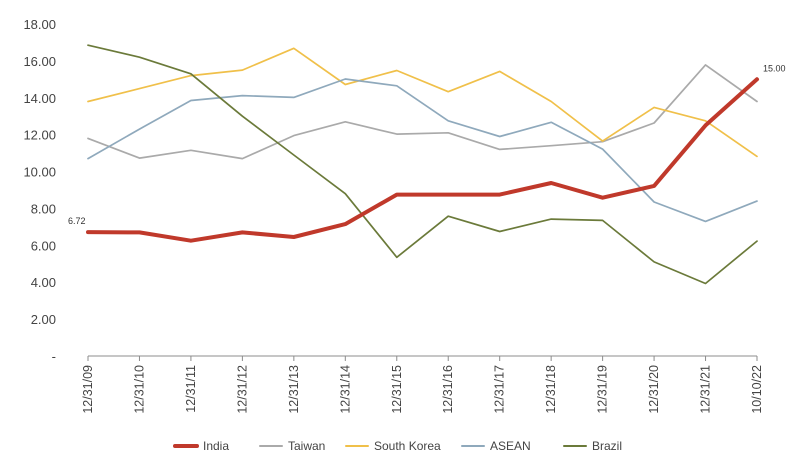 The height and width of the screenshot is (471, 810). Describe the element at coordinates (448, 389) in the screenshot. I see `x-tick-label: 12/31/16` at that location.